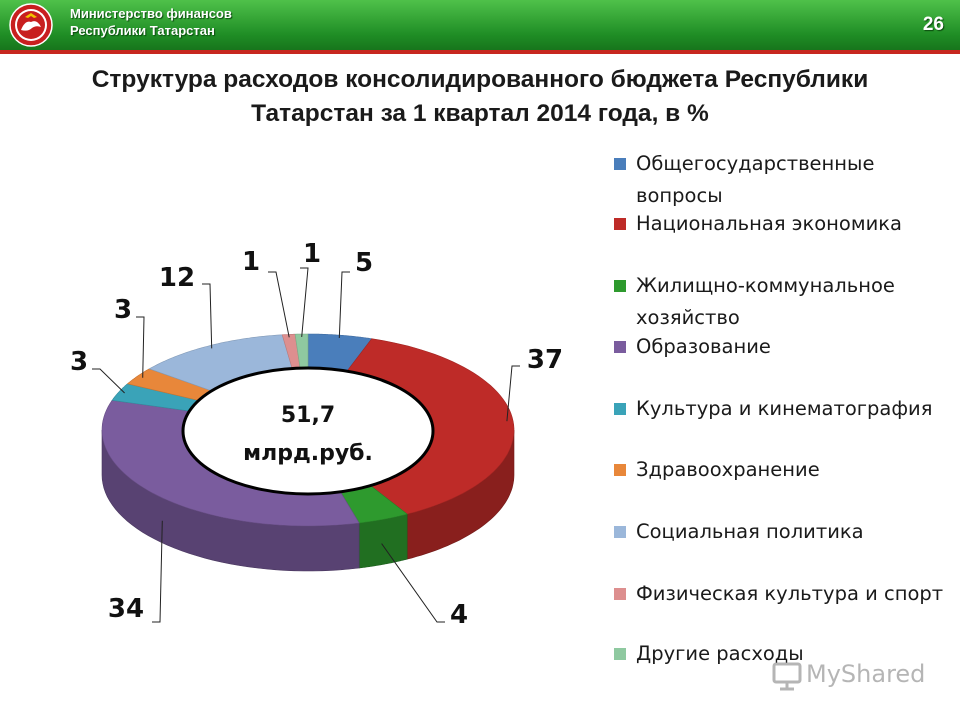  Describe the element at coordinates (790, 593) in the screenshot. I see `legend-label: Физическая культура и спорт` at that location.